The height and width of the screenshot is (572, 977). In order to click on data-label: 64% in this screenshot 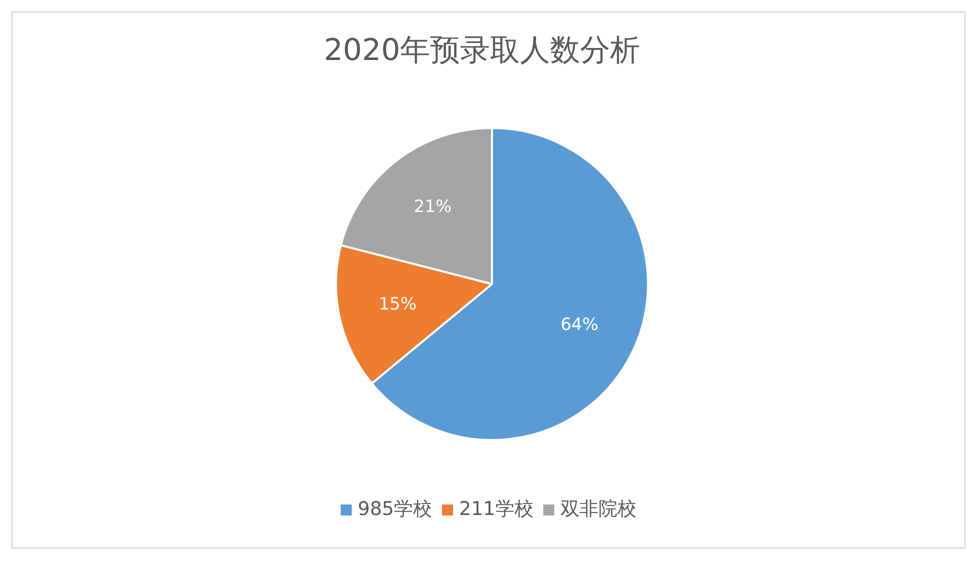, I will do `click(579, 324)`.